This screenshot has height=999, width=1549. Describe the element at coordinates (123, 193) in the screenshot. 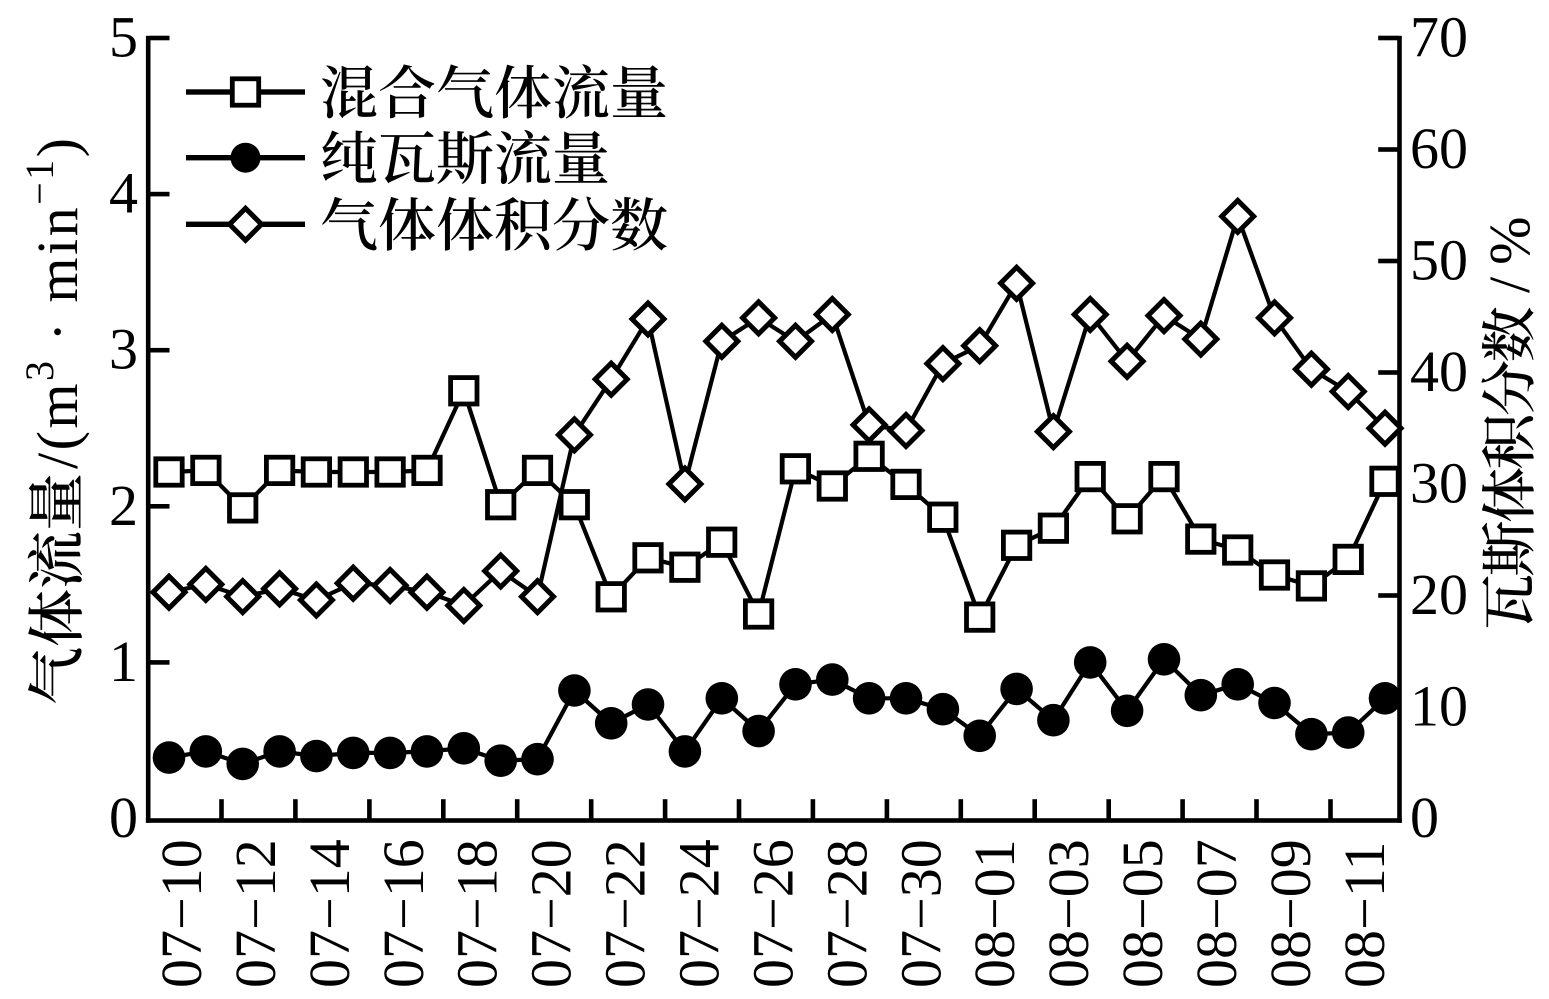

I see `svg-text: 4` at that location.